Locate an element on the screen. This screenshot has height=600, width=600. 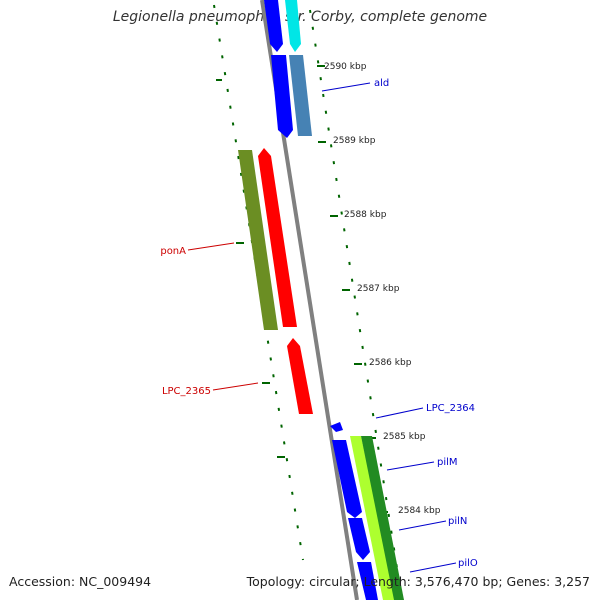
kbp-label-2584: 2584 kbp is located at coordinates (419, 511).